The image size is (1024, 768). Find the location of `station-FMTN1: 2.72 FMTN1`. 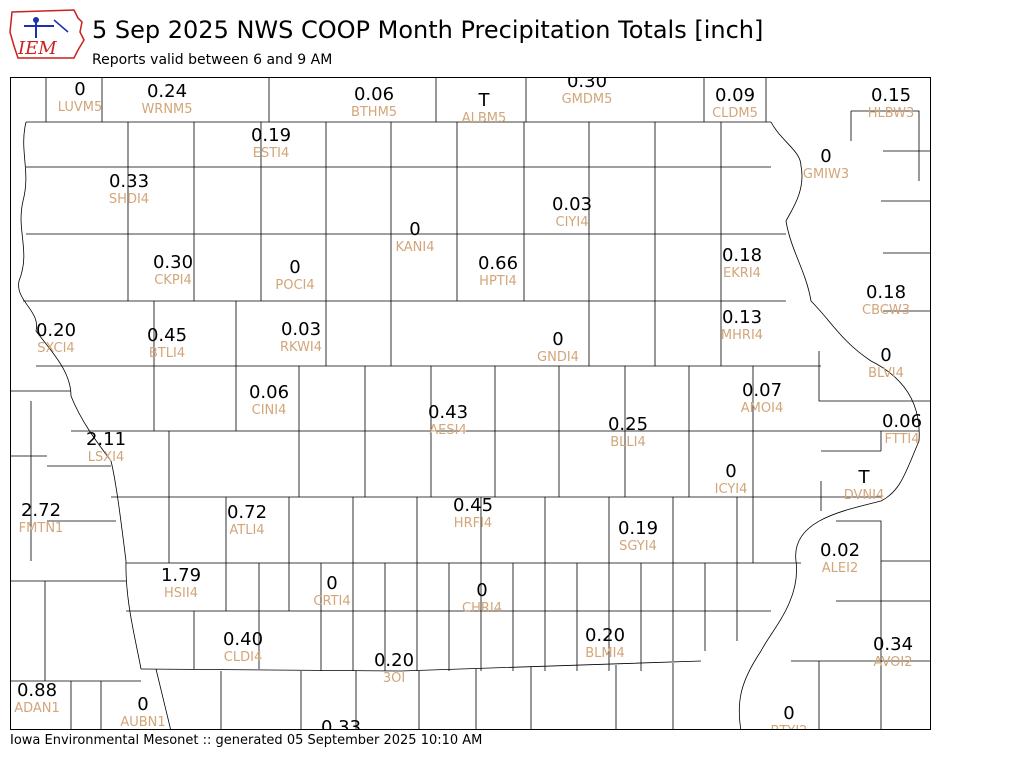

station-FMTN1: 2.72 FMTN1 is located at coordinates (41, 518).